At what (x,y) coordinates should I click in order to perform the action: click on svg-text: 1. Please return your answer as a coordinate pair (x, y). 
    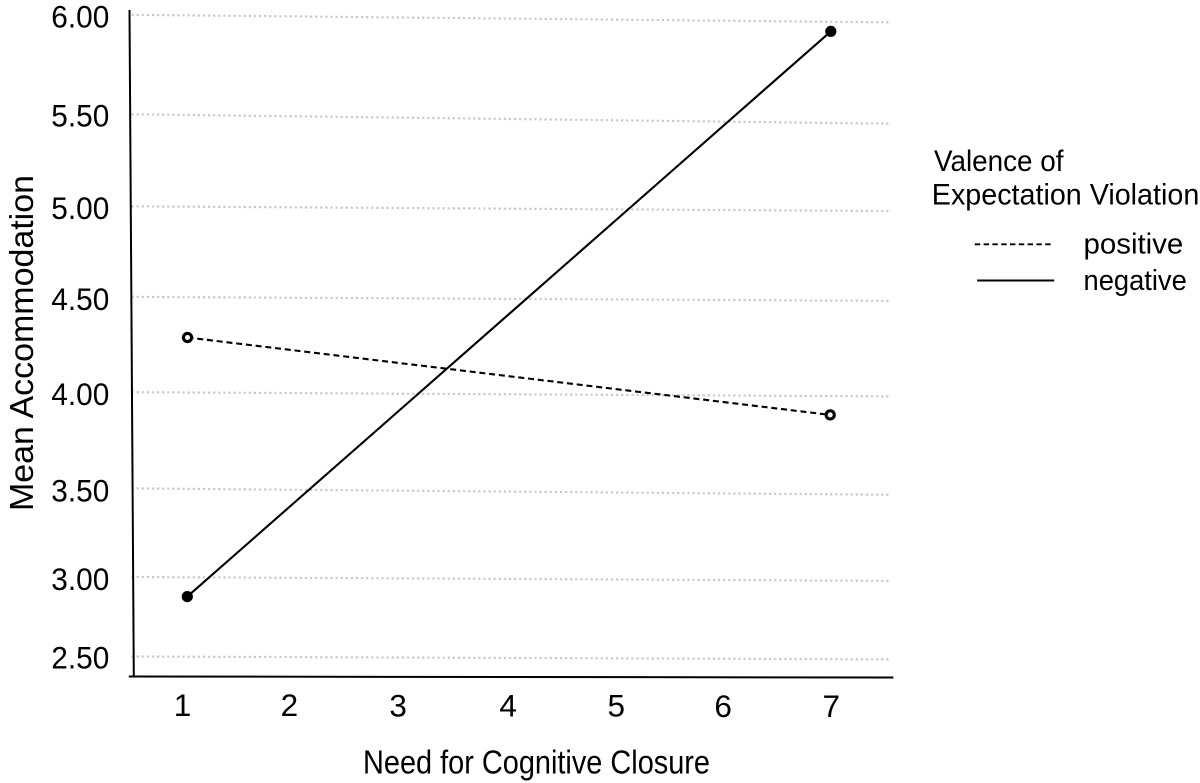
    Looking at the image, I should click on (183, 705).